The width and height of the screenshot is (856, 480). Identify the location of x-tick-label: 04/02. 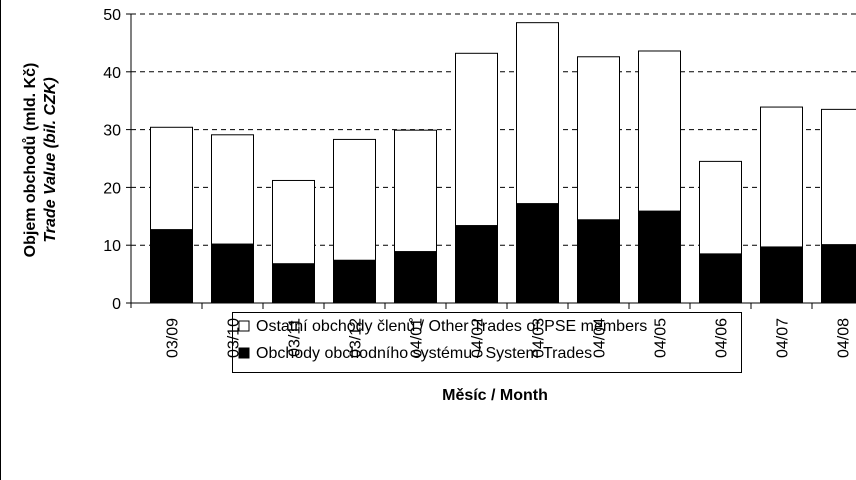
(478, 338).